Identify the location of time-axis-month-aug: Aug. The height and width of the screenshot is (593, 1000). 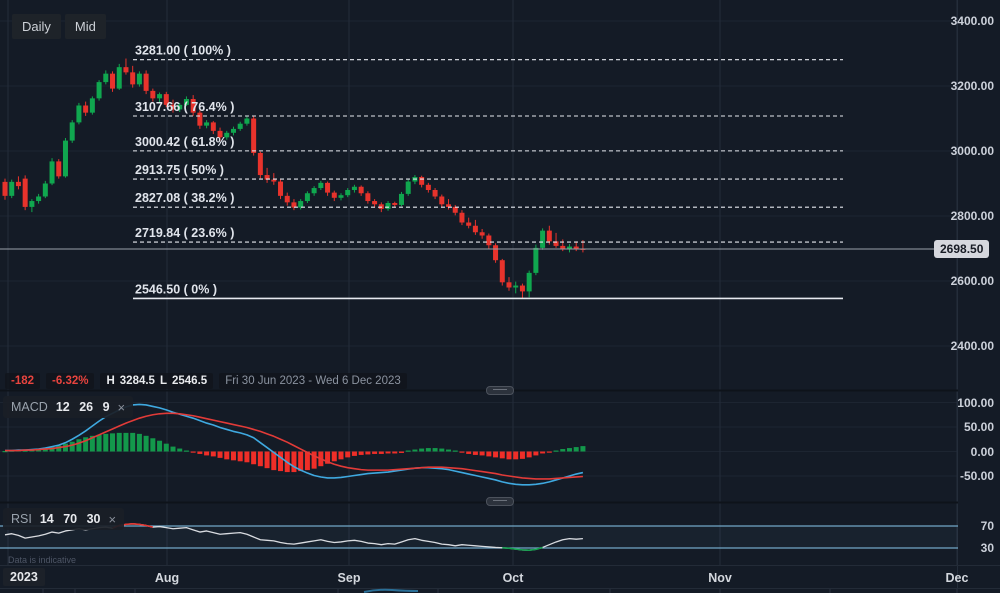
(167, 578).